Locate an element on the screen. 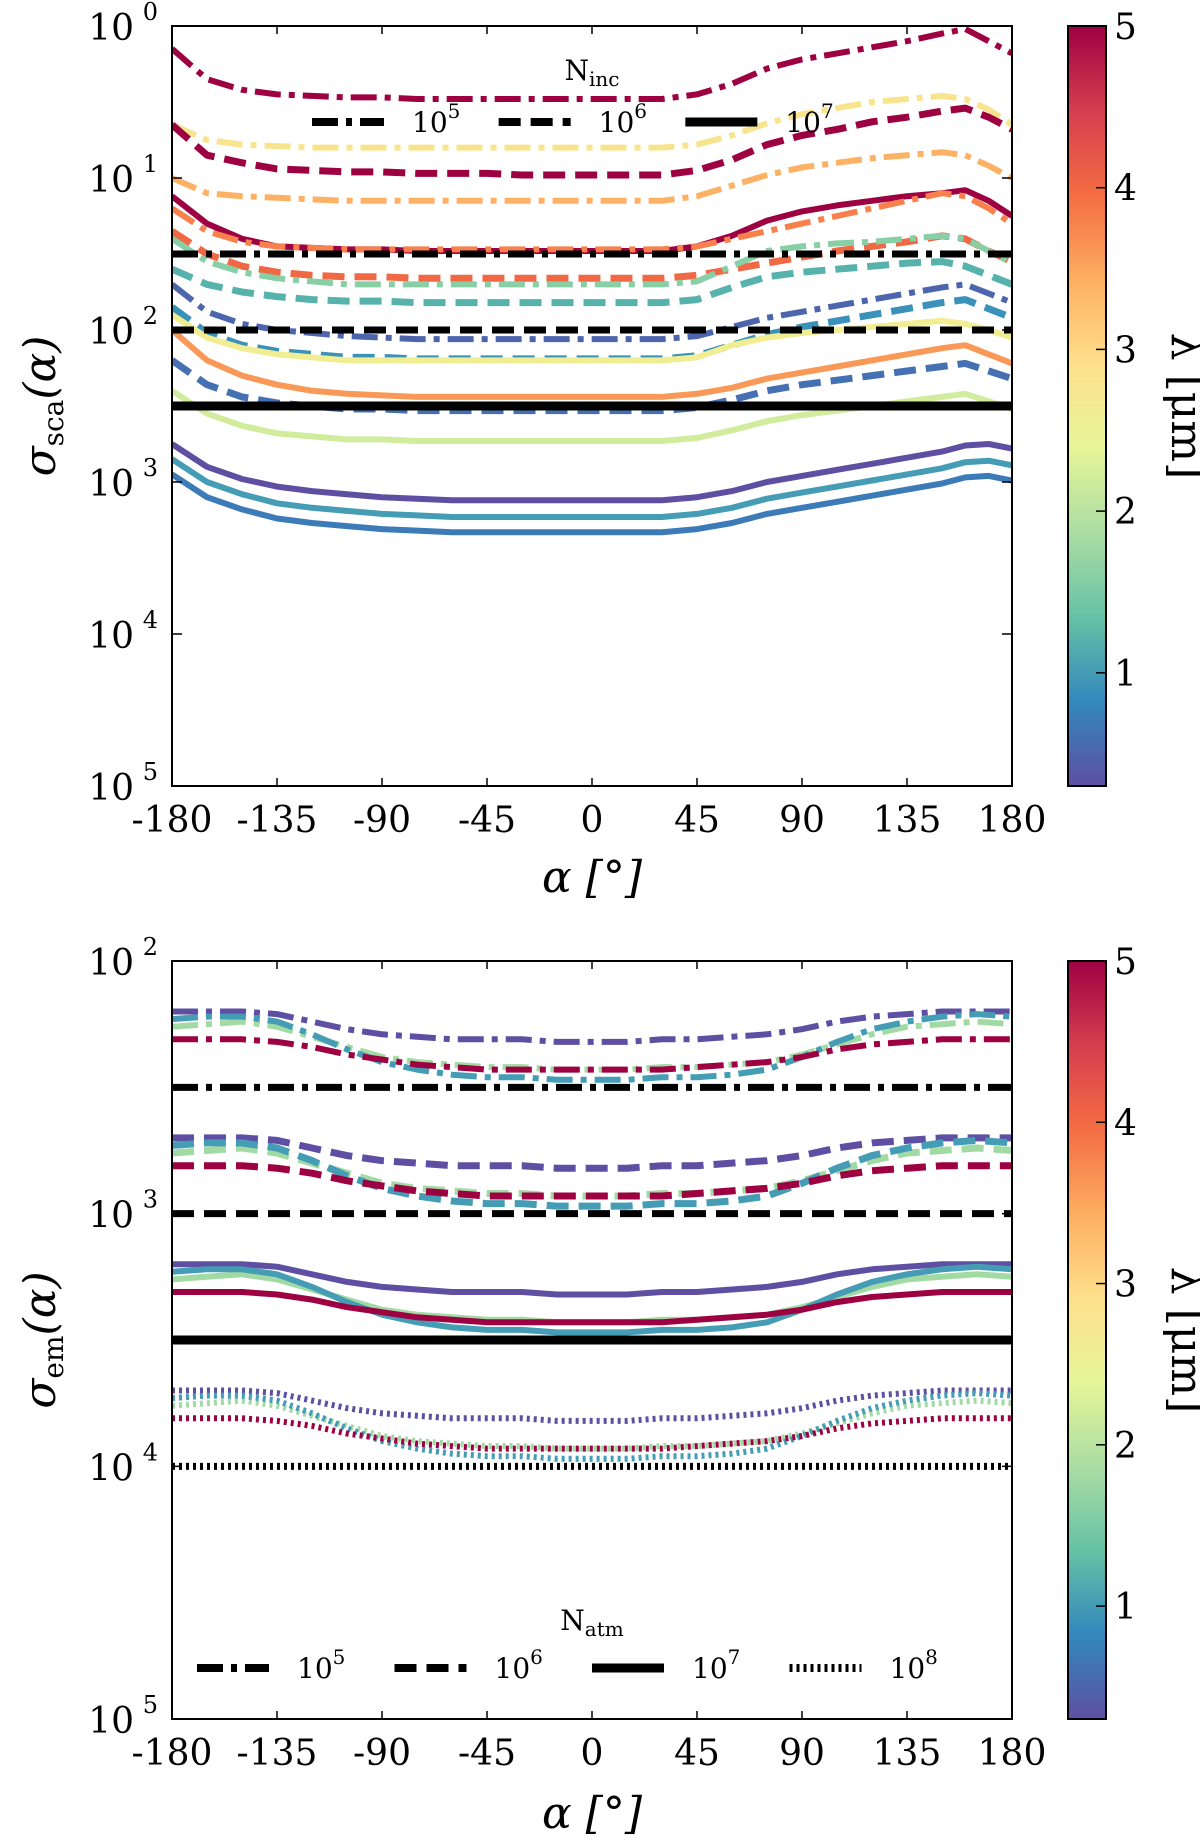 The width and height of the screenshot is (1200, 1841). top-x-tick-label: -45 is located at coordinates (487, 820).